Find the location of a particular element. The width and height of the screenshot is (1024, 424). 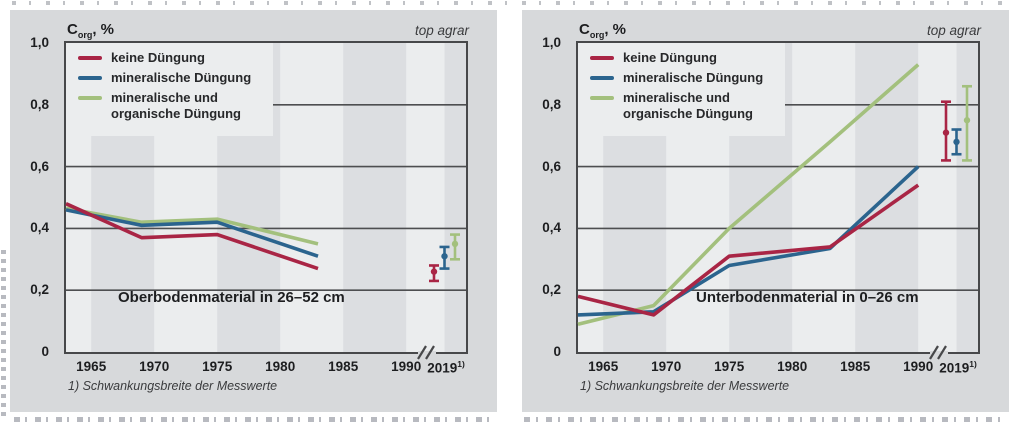

chart-inner-title: Unterbodenmaterial in 0–26 cm is located at coordinates (807, 297).